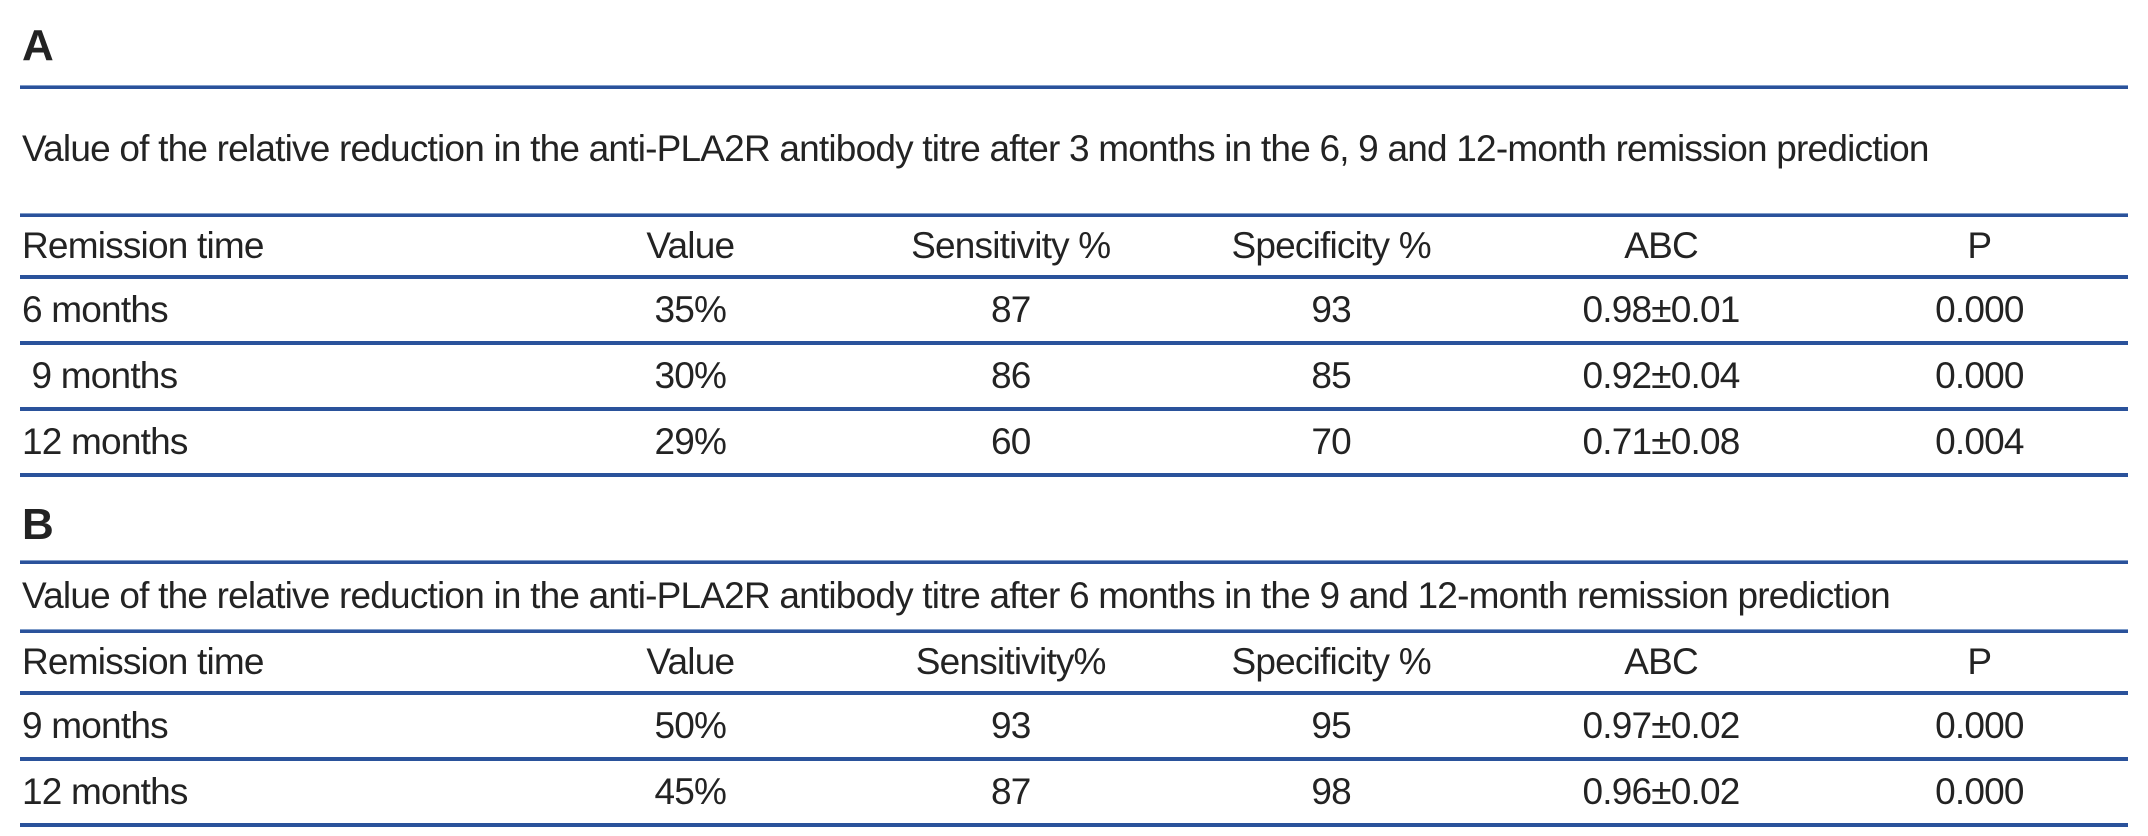 This screenshot has height=836, width=2148. What do you see at coordinates (1331, 443) in the screenshot?
I see `cell-specificity: 70` at bounding box center [1331, 443].